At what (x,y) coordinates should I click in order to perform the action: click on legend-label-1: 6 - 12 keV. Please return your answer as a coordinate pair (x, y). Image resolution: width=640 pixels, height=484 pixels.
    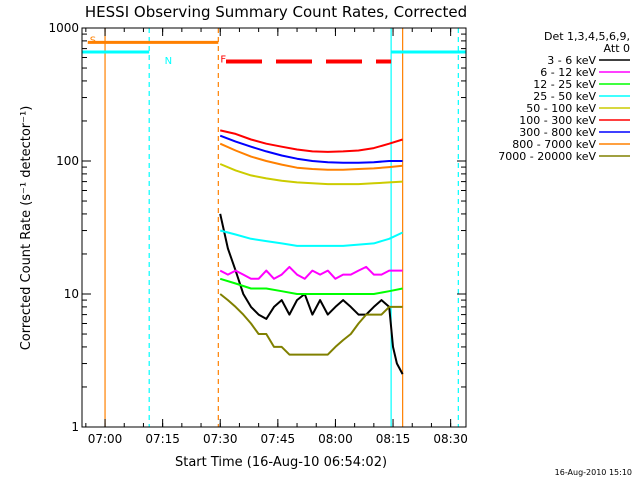
    Looking at the image, I should click on (568, 72).